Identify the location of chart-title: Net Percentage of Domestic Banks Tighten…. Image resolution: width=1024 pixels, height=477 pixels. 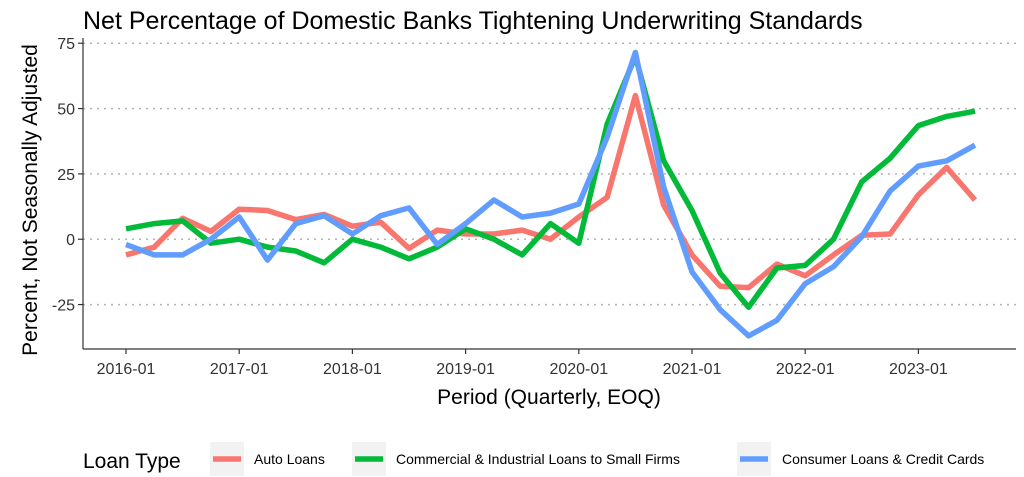
(473, 21).